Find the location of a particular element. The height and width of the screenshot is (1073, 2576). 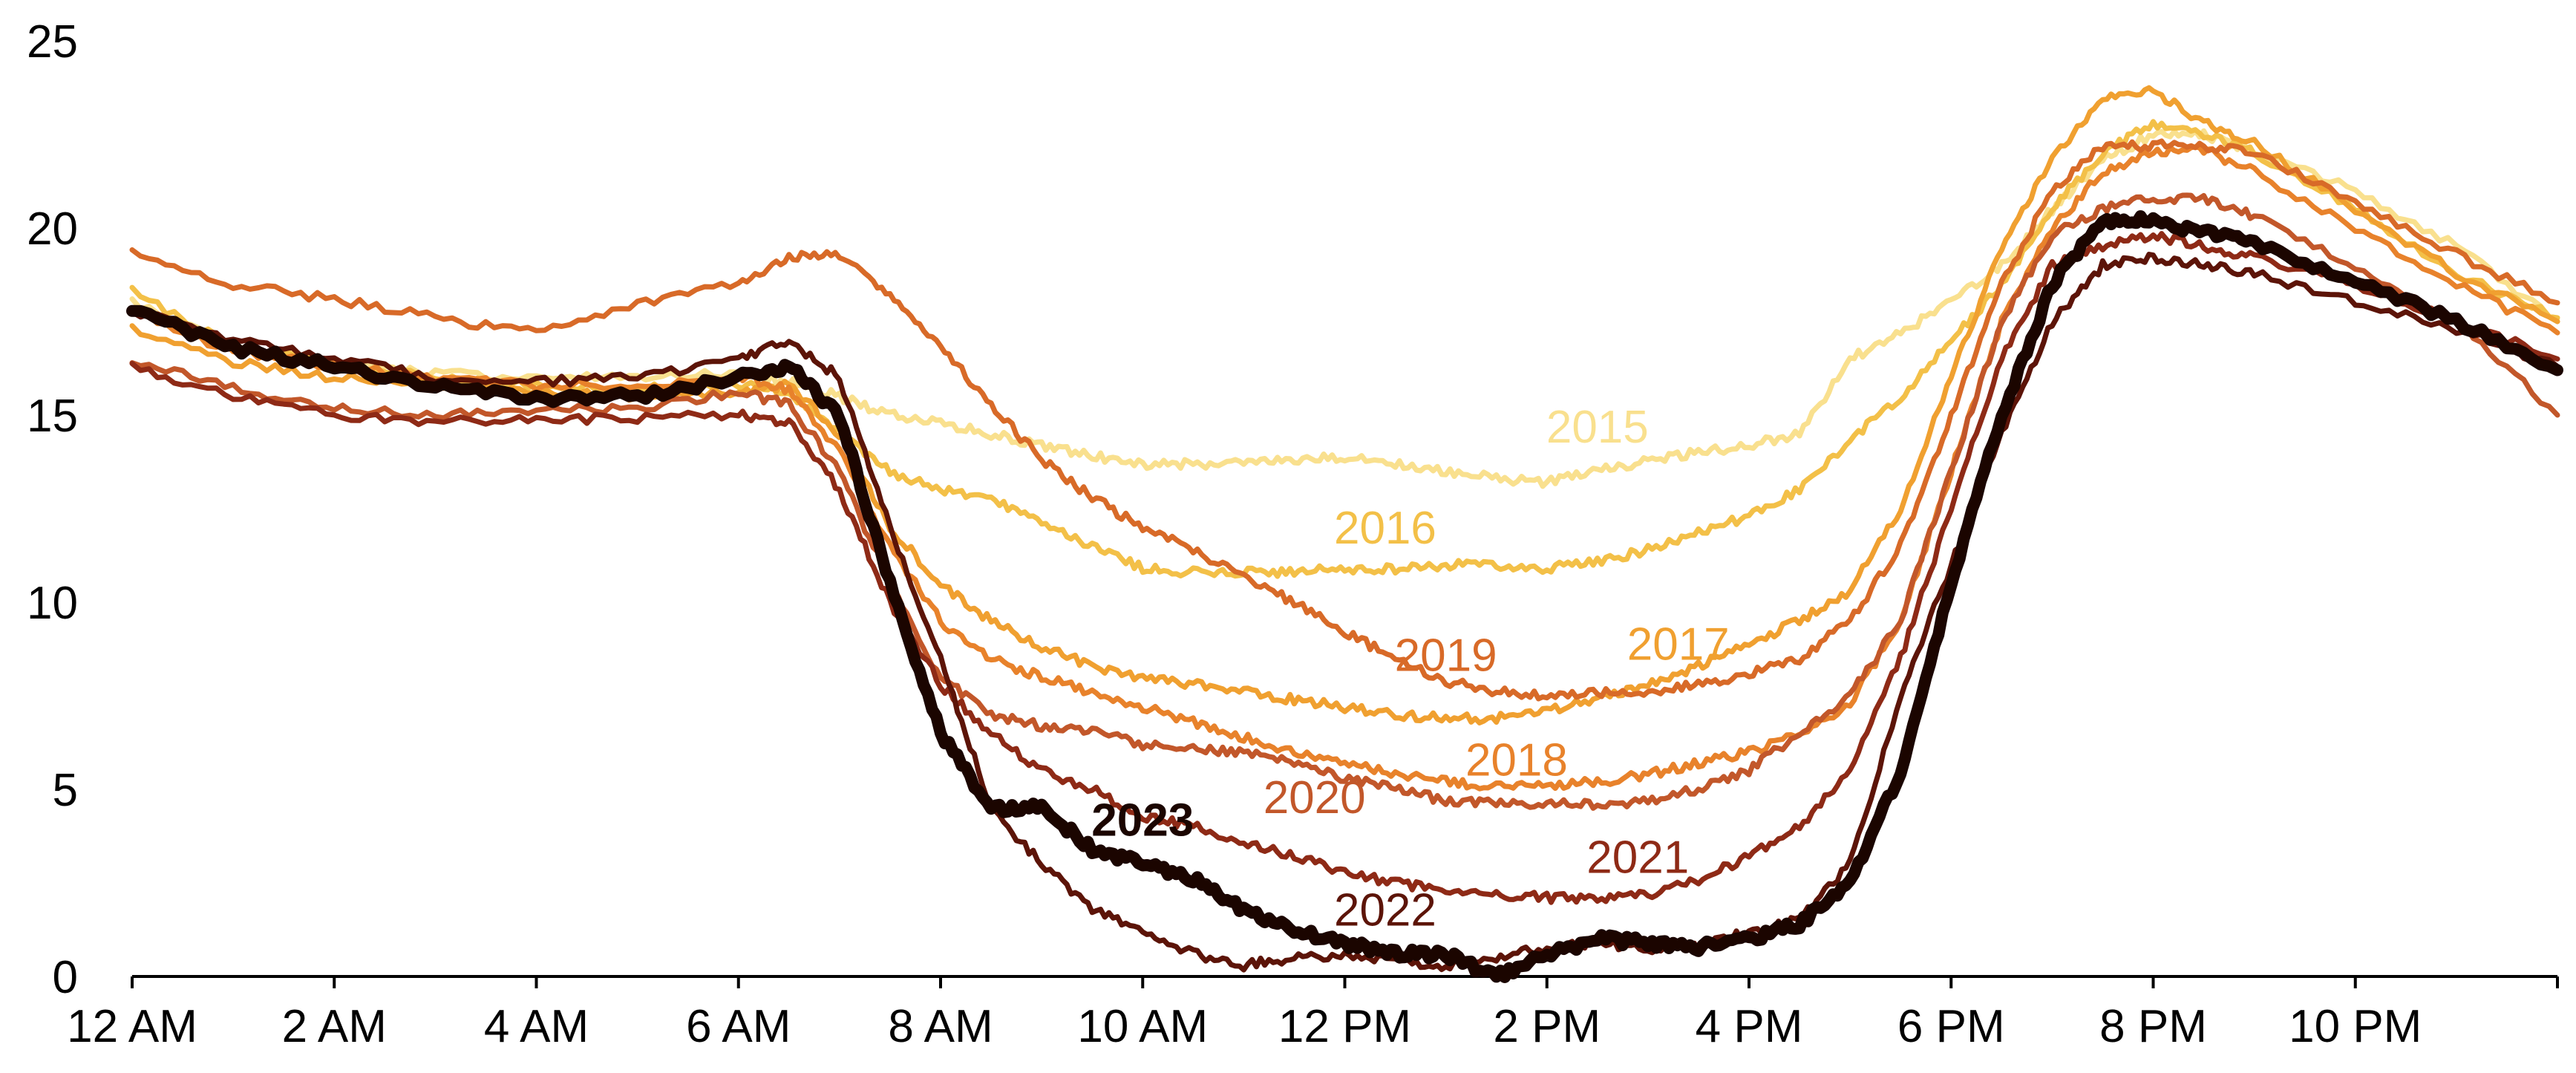

y-tick-label: 15 is located at coordinates (52, 416).